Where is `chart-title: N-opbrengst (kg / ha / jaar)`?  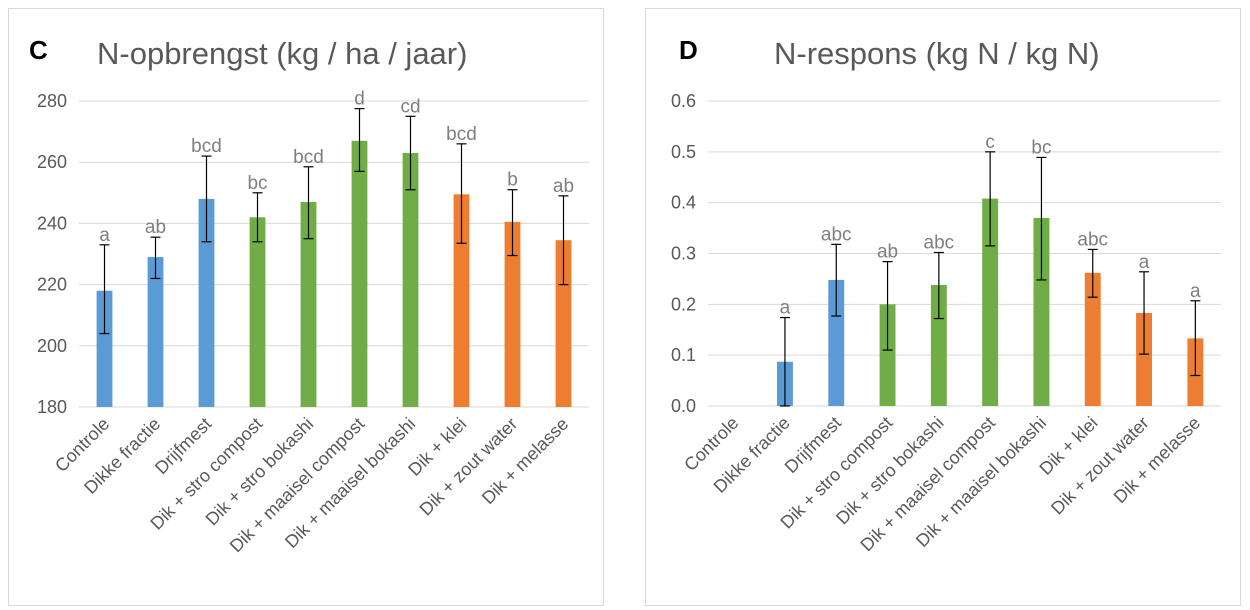 chart-title: N-opbrengst (kg / ha / jaar) is located at coordinates (282, 53).